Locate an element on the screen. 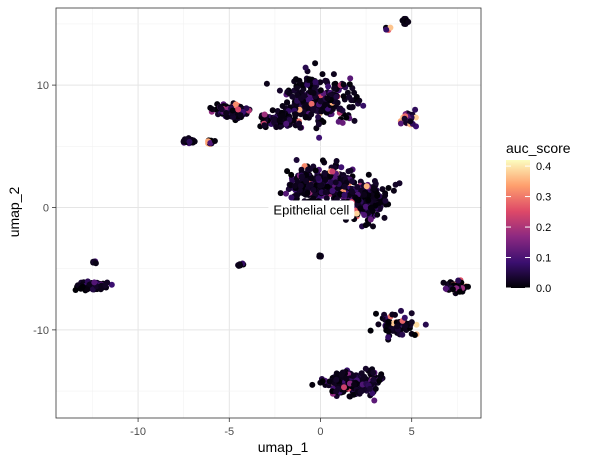 The height and width of the screenshot is (464, 596). x-axis-title: umap_1 is located at coordinates (283, 447).